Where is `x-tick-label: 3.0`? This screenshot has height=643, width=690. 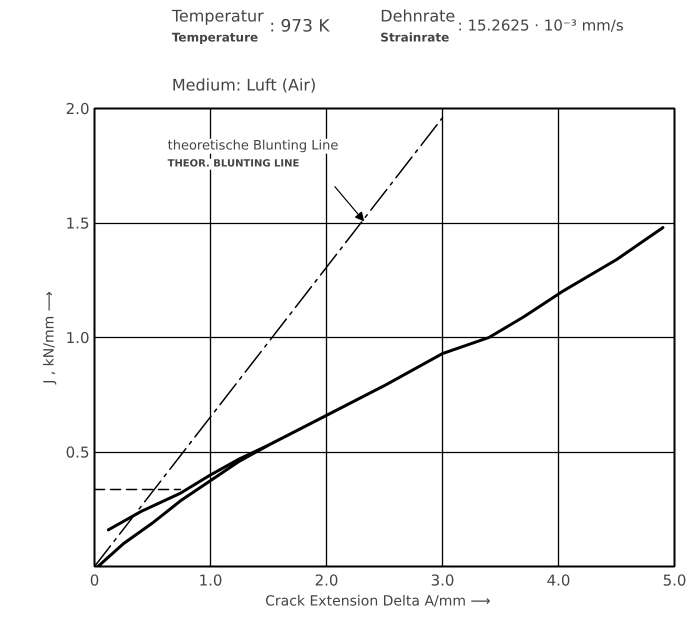
x-tick-label: 3.0 is located at coordinates (442, 581).